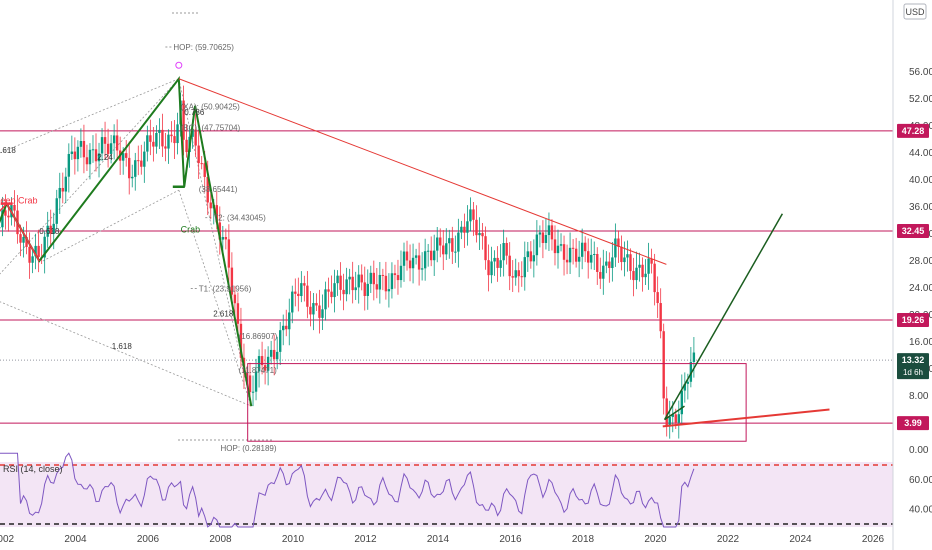  I want to click on pattern-name-label: Deep Crab, so click(18, 201).